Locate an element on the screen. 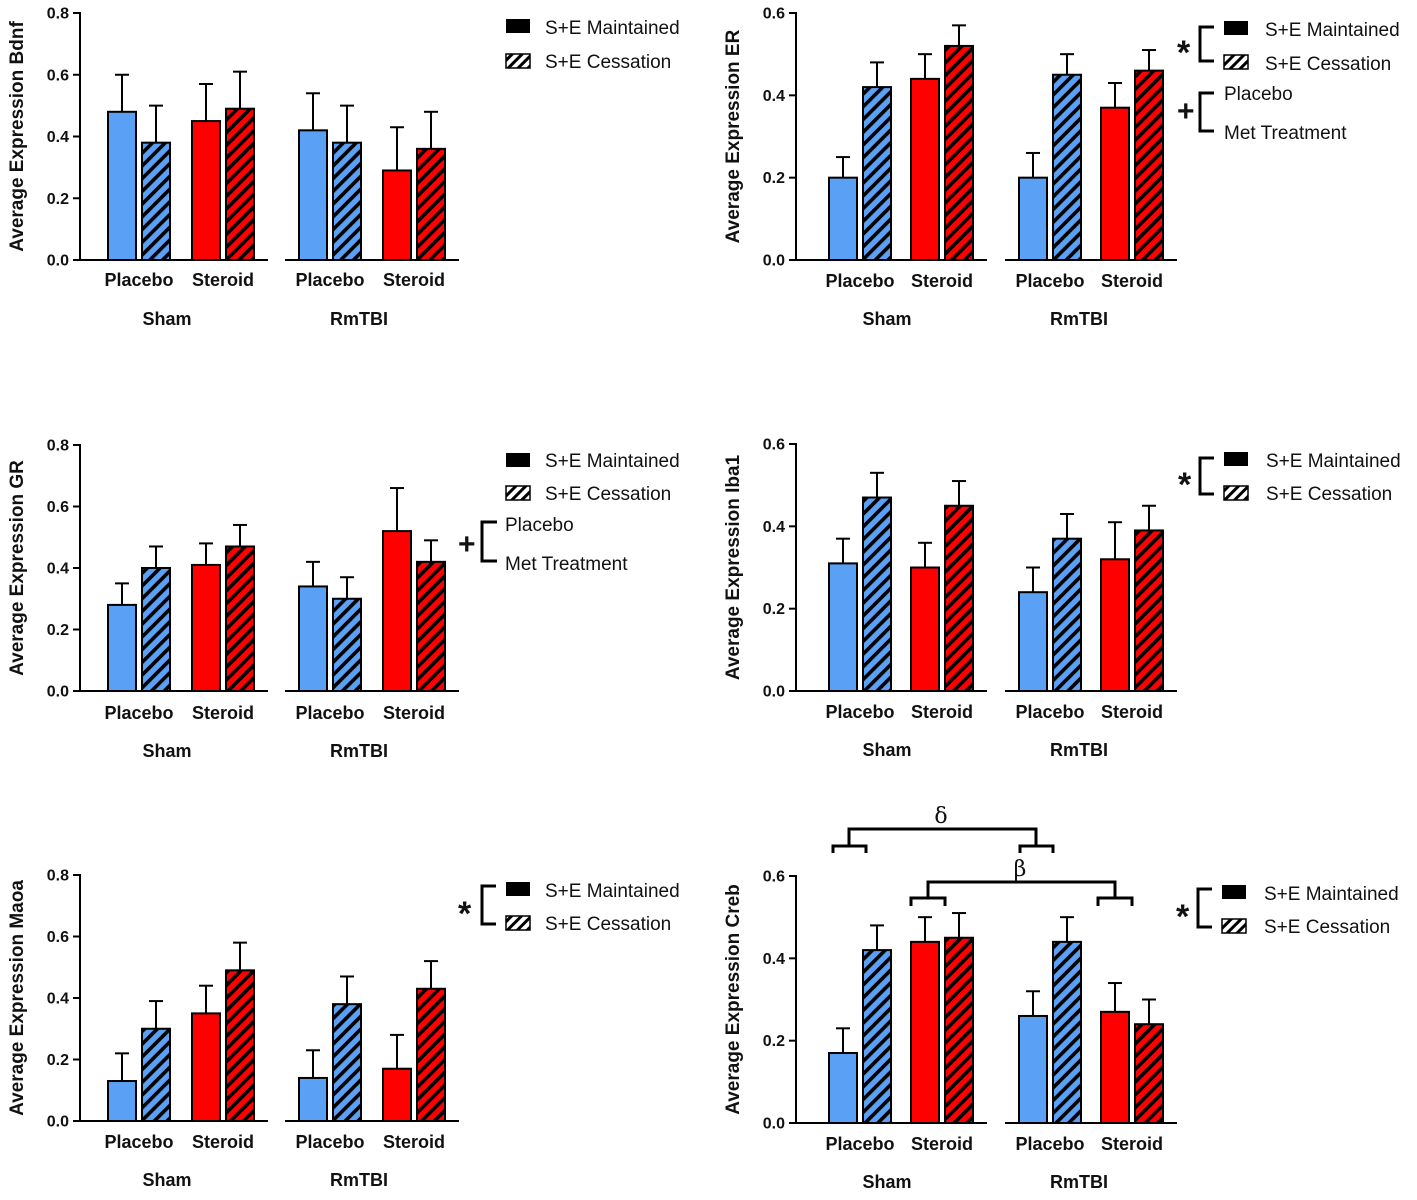  y-axis-title: Average Expression GR is located at coordinates (17, 568).